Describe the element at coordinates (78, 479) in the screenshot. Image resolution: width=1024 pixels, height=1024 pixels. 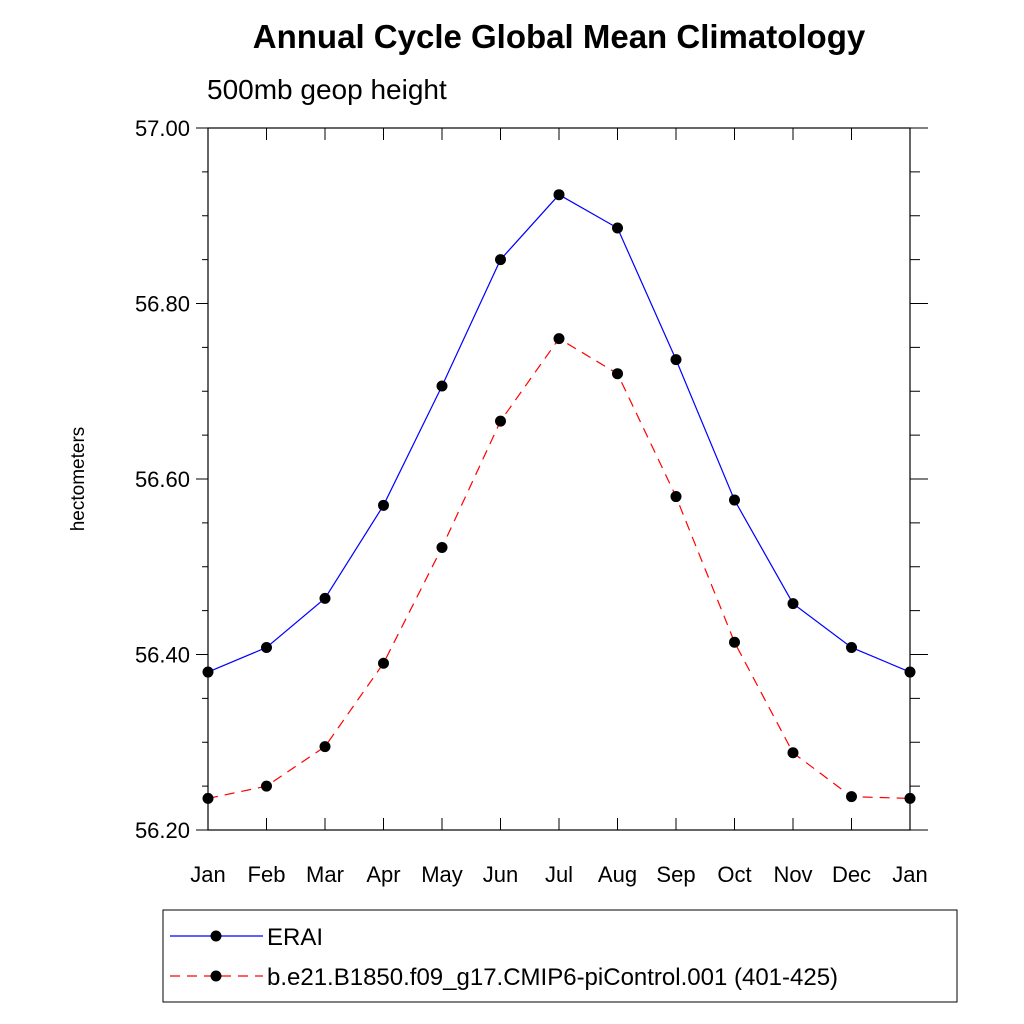
I see `y-axis-label: hectometers` at that location.